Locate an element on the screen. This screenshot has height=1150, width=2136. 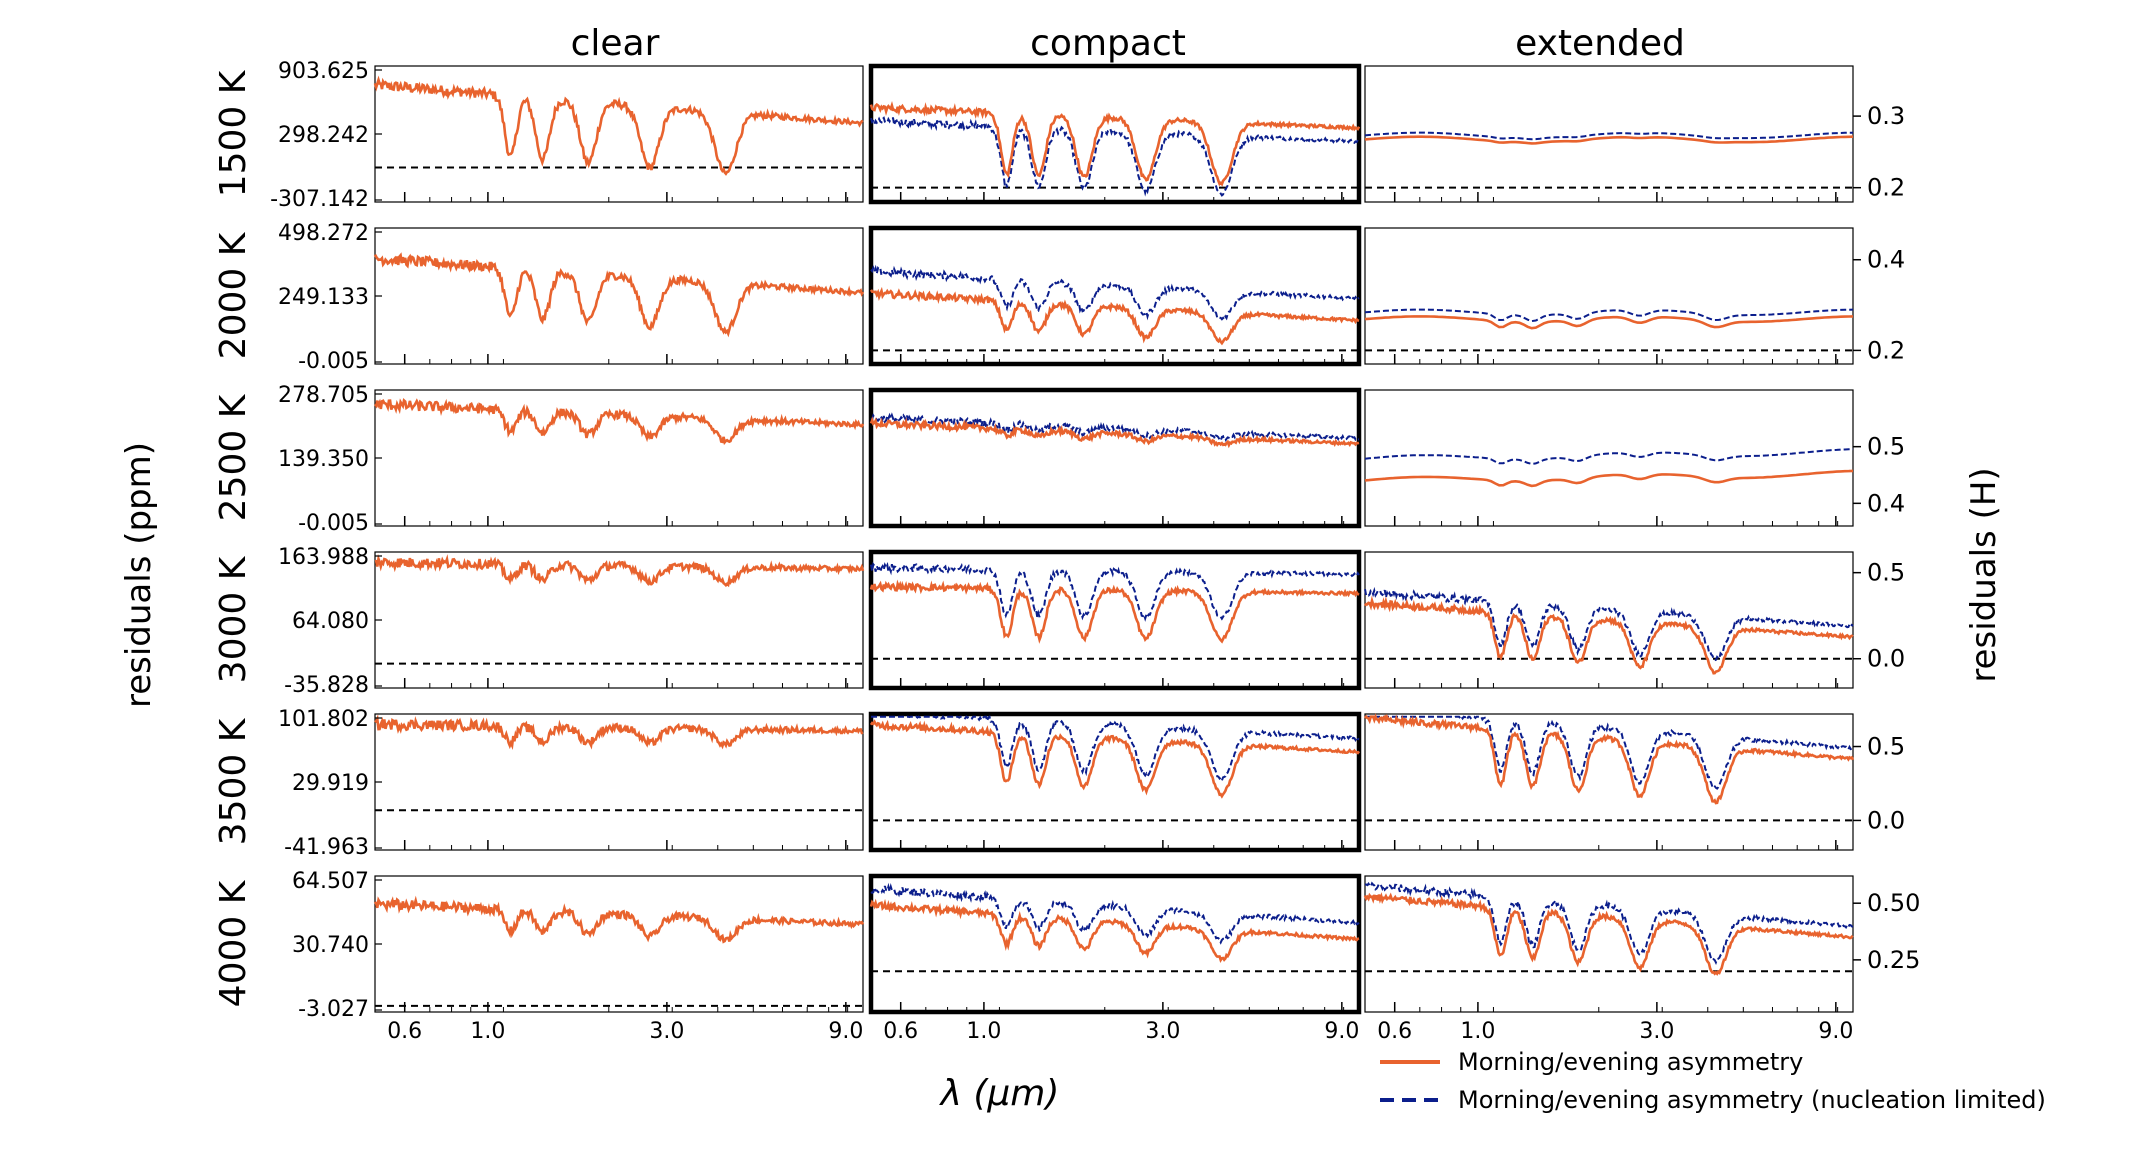
panel-compact-3500k is located at coordinates (1115, 782).